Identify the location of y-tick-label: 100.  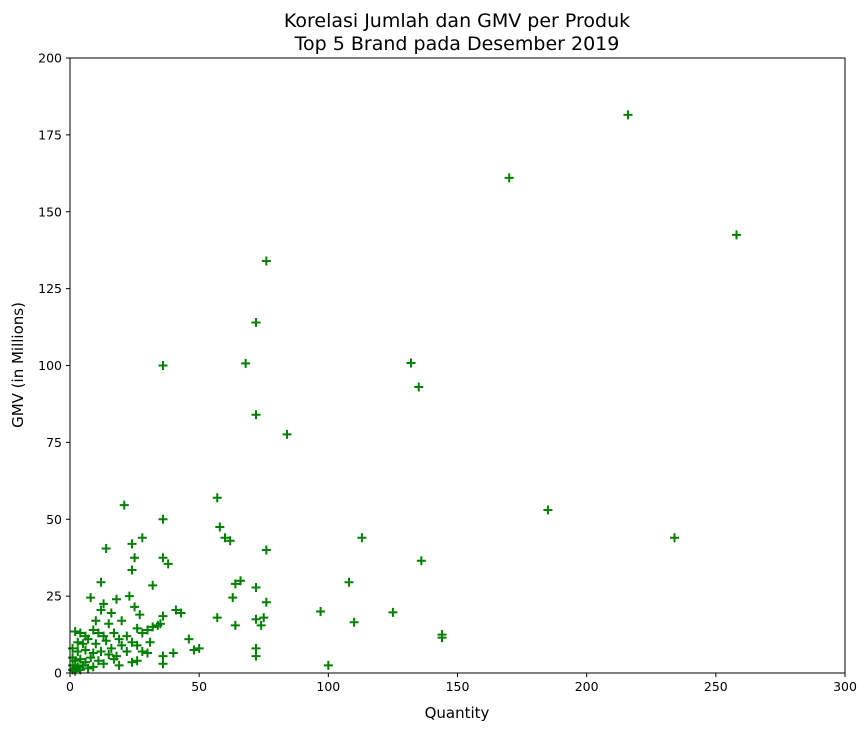
(50, 365).